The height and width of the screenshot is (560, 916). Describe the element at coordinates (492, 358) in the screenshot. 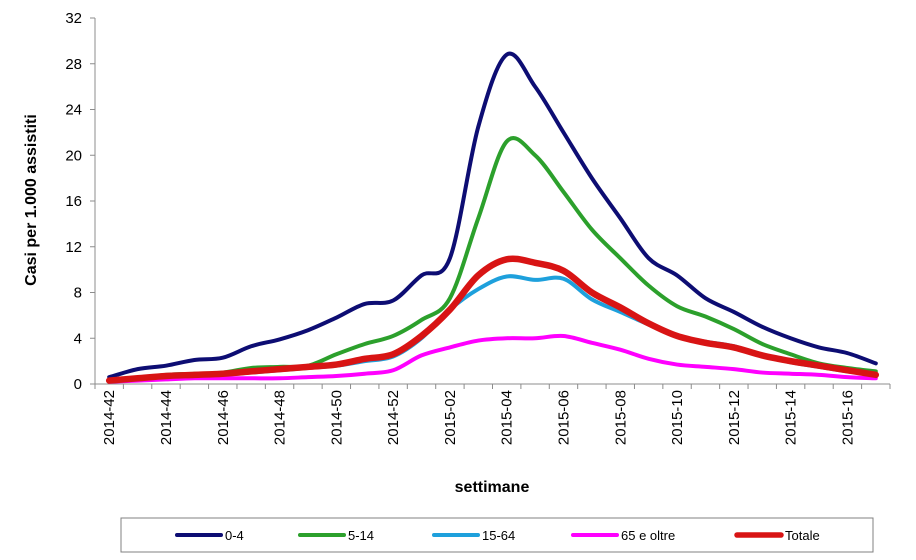

I see `series-line-65-e-oltre` at that location.